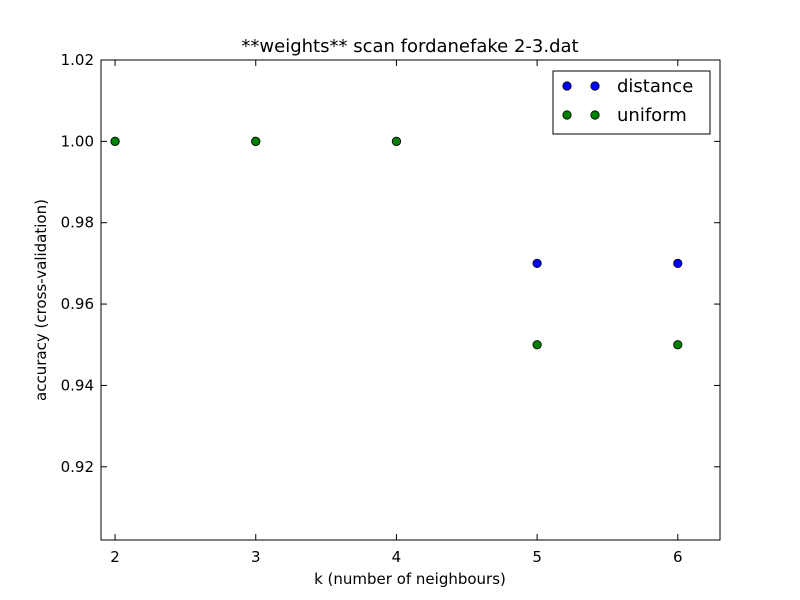  What do you see at coordinates (652, 115) in the screenshot?
I see `legend-label-uniform: uniform` at bounding box center [652, 115].